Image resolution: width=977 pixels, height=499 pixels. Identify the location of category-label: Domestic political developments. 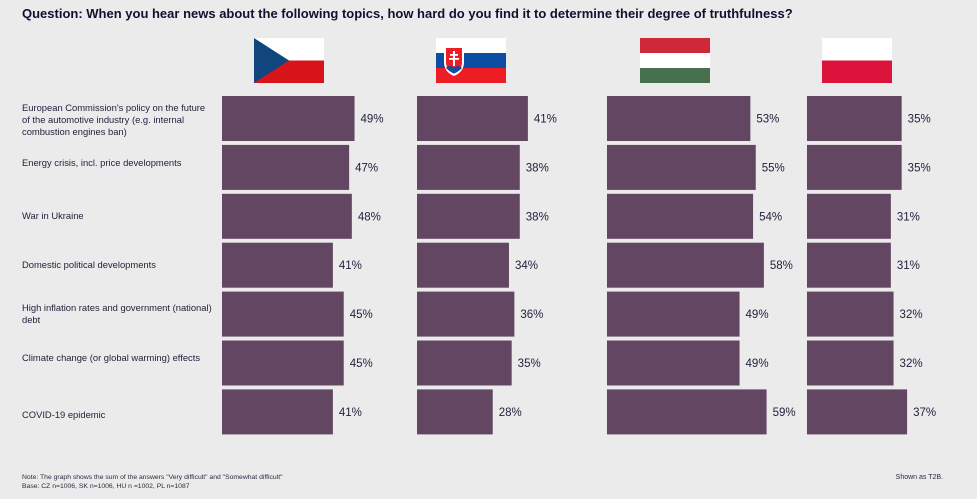
(89, 264).